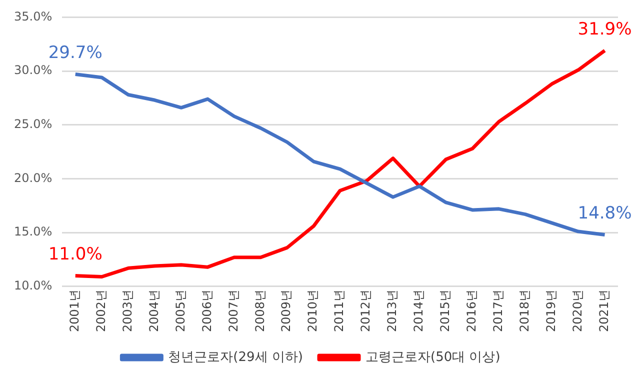  Describe the element at coordinates (33, 177) in the screenshot. I see `y-tick-label: 20.0%` at that location.